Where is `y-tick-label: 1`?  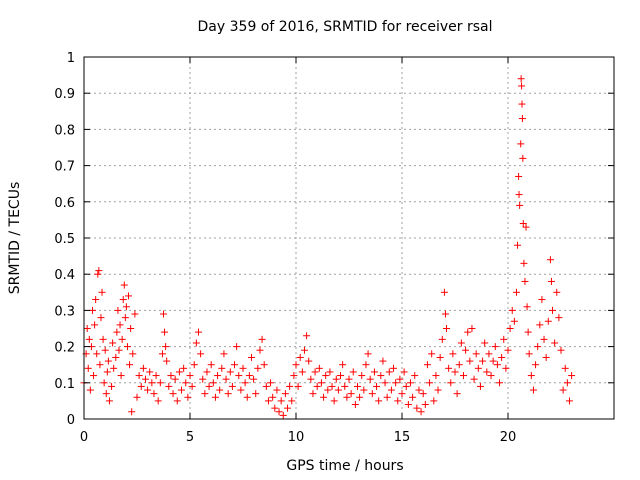 y-tick-label: 1 is located at coordinates (71, 58).